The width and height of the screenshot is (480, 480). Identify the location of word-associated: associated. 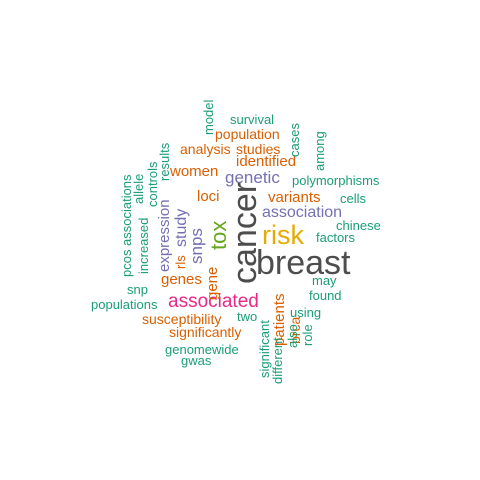
(213, 301).